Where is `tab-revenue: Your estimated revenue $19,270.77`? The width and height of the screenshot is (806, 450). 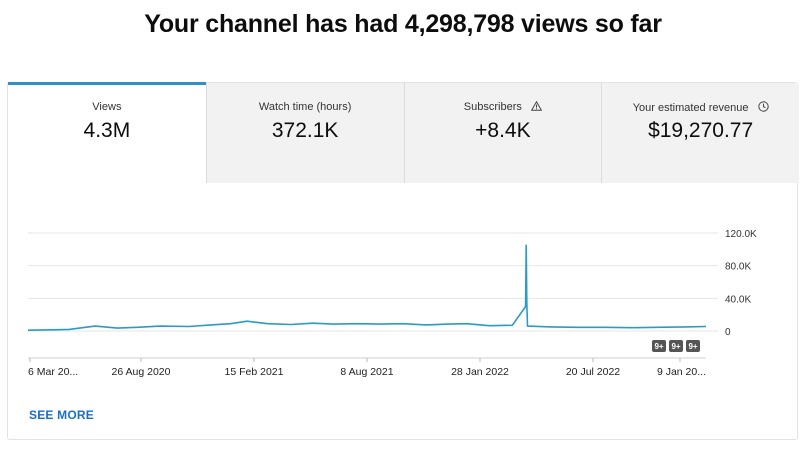 tab-revenue: Your estimated revenue $19,270.77 is located at coordinates (700, 133).